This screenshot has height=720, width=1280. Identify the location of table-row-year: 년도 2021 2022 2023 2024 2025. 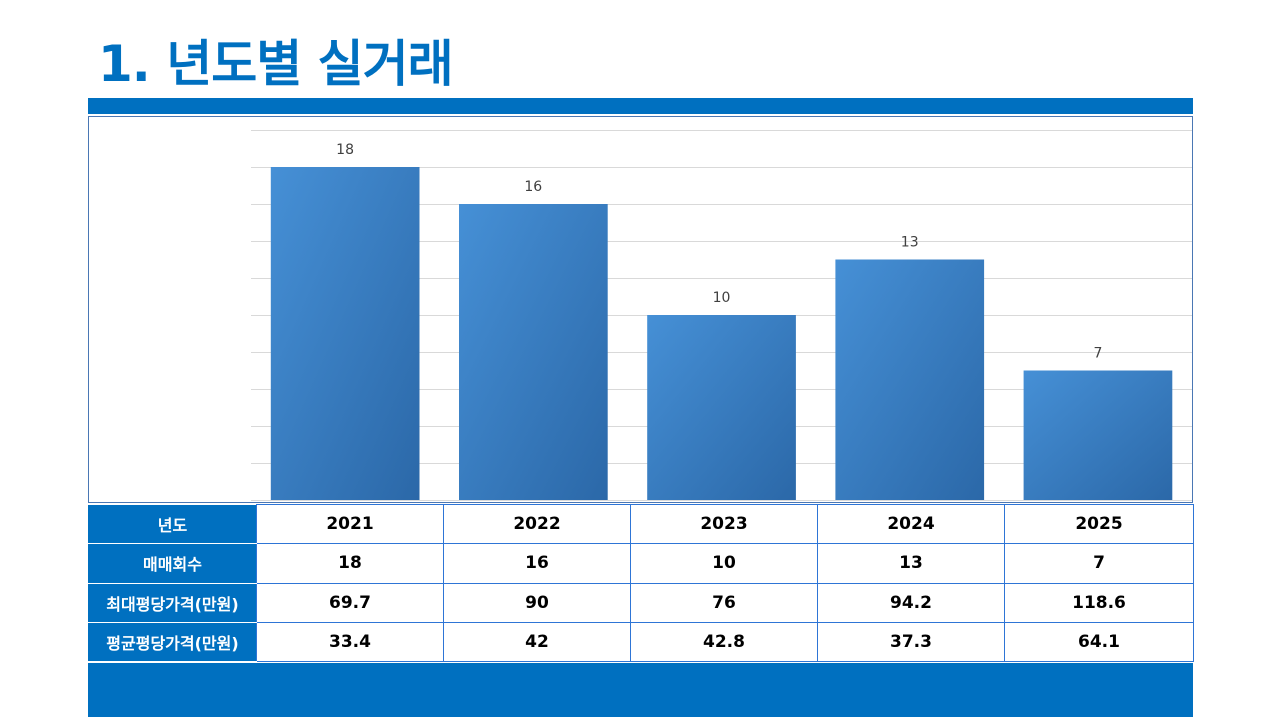
(641, 524).